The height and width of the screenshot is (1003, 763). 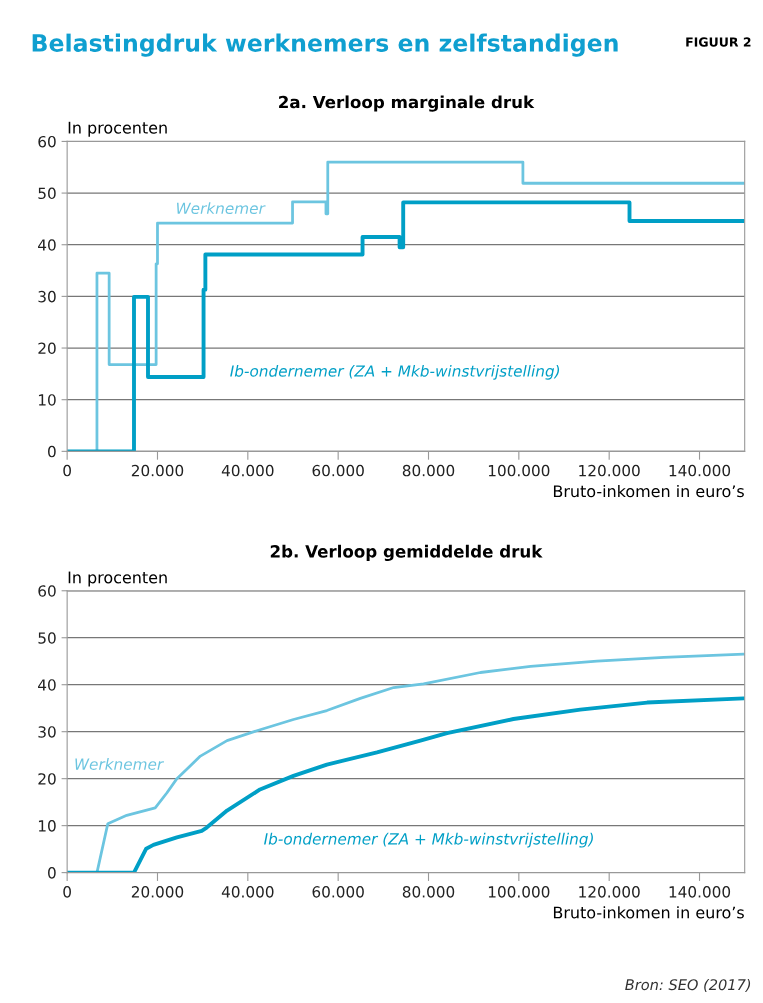 What do you see at coordinates (407, 103) in the screenshot?
I see `chart-subtitle: 2a. Verloop marginale druk` at bounding box center [407, 103].